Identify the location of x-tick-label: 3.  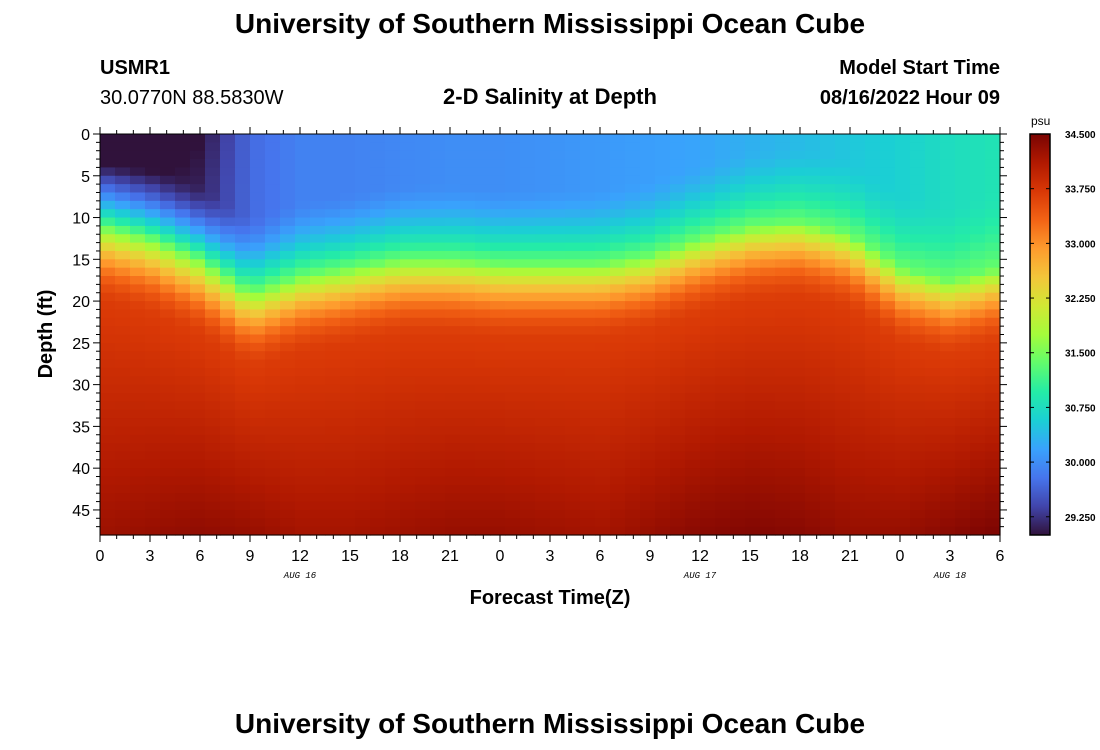
(550, 556).